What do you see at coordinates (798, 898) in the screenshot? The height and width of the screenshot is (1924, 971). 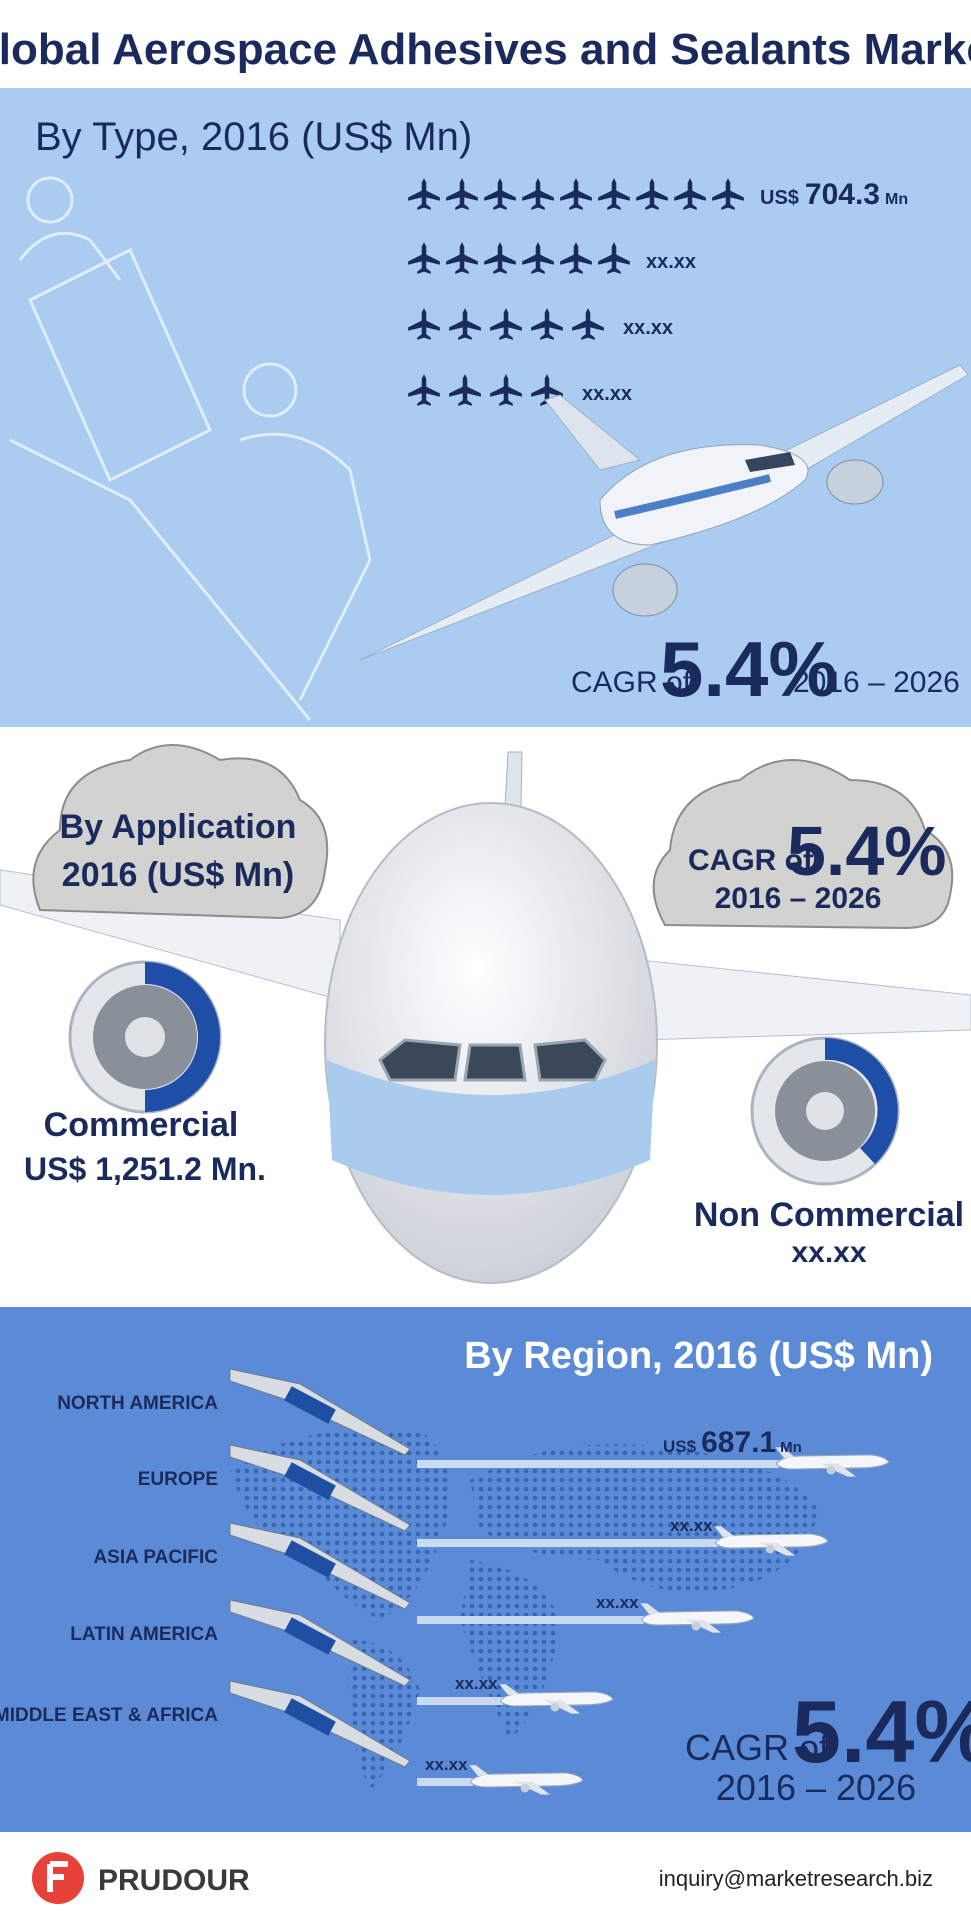 I see `application-cagr-period: 2016 – 2026` at bounding box center [798, 898].